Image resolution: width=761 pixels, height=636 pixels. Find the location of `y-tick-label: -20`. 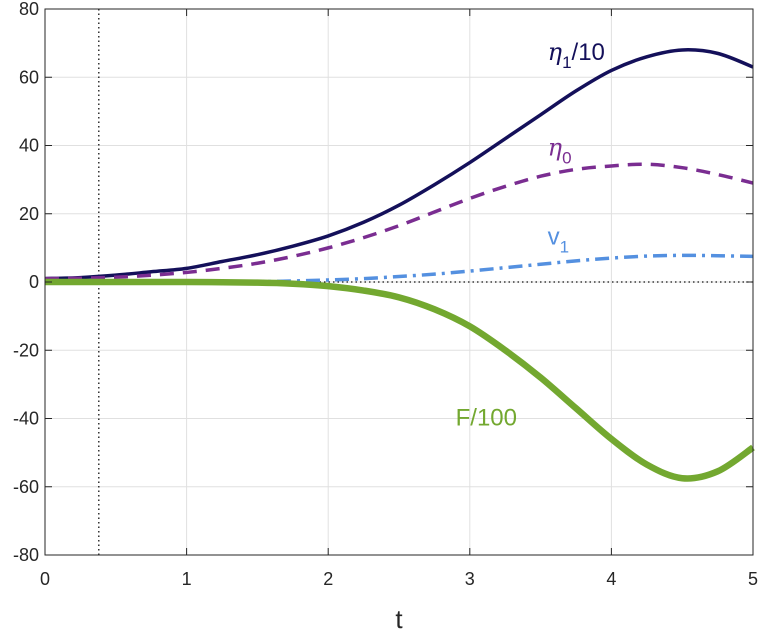

y-tick-label: -20 is located at coordinates (26, 350).